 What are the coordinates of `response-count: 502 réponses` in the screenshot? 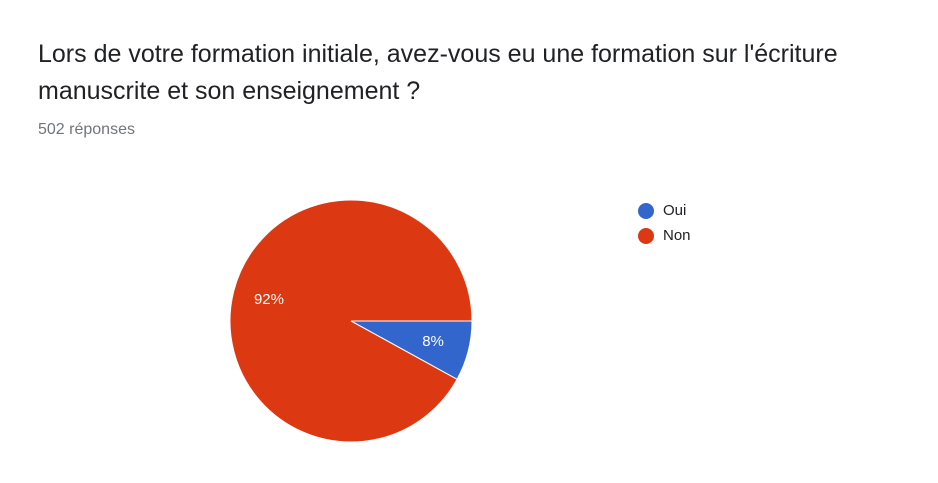 It's located at (86, 129).